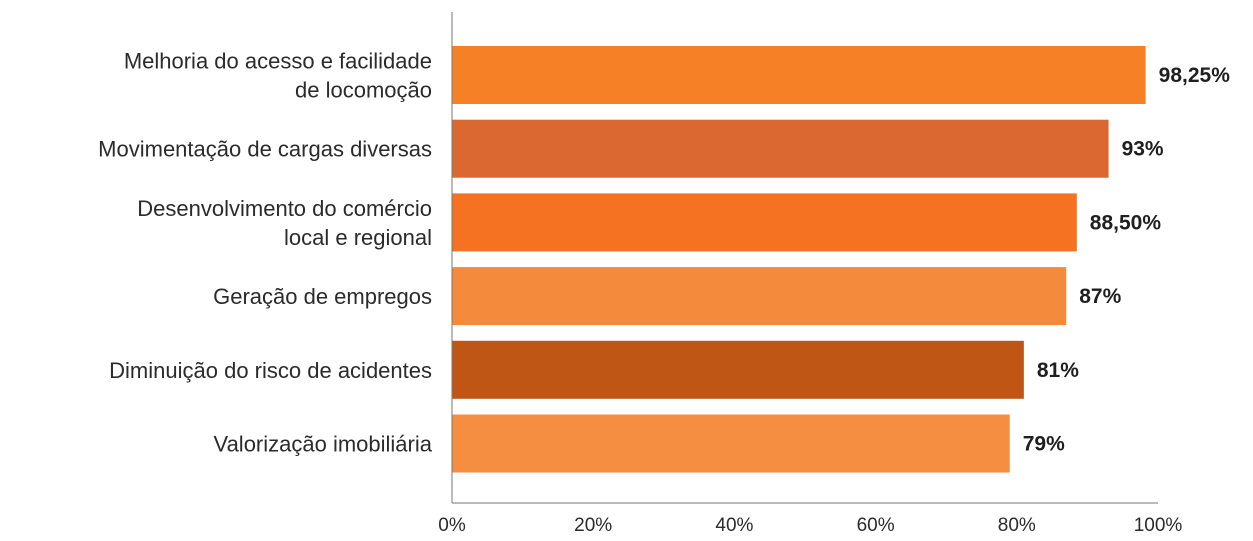 The height and width of the screenshot is (541, 1253). I want to click on data-label: 87%, so click(1100, 296).